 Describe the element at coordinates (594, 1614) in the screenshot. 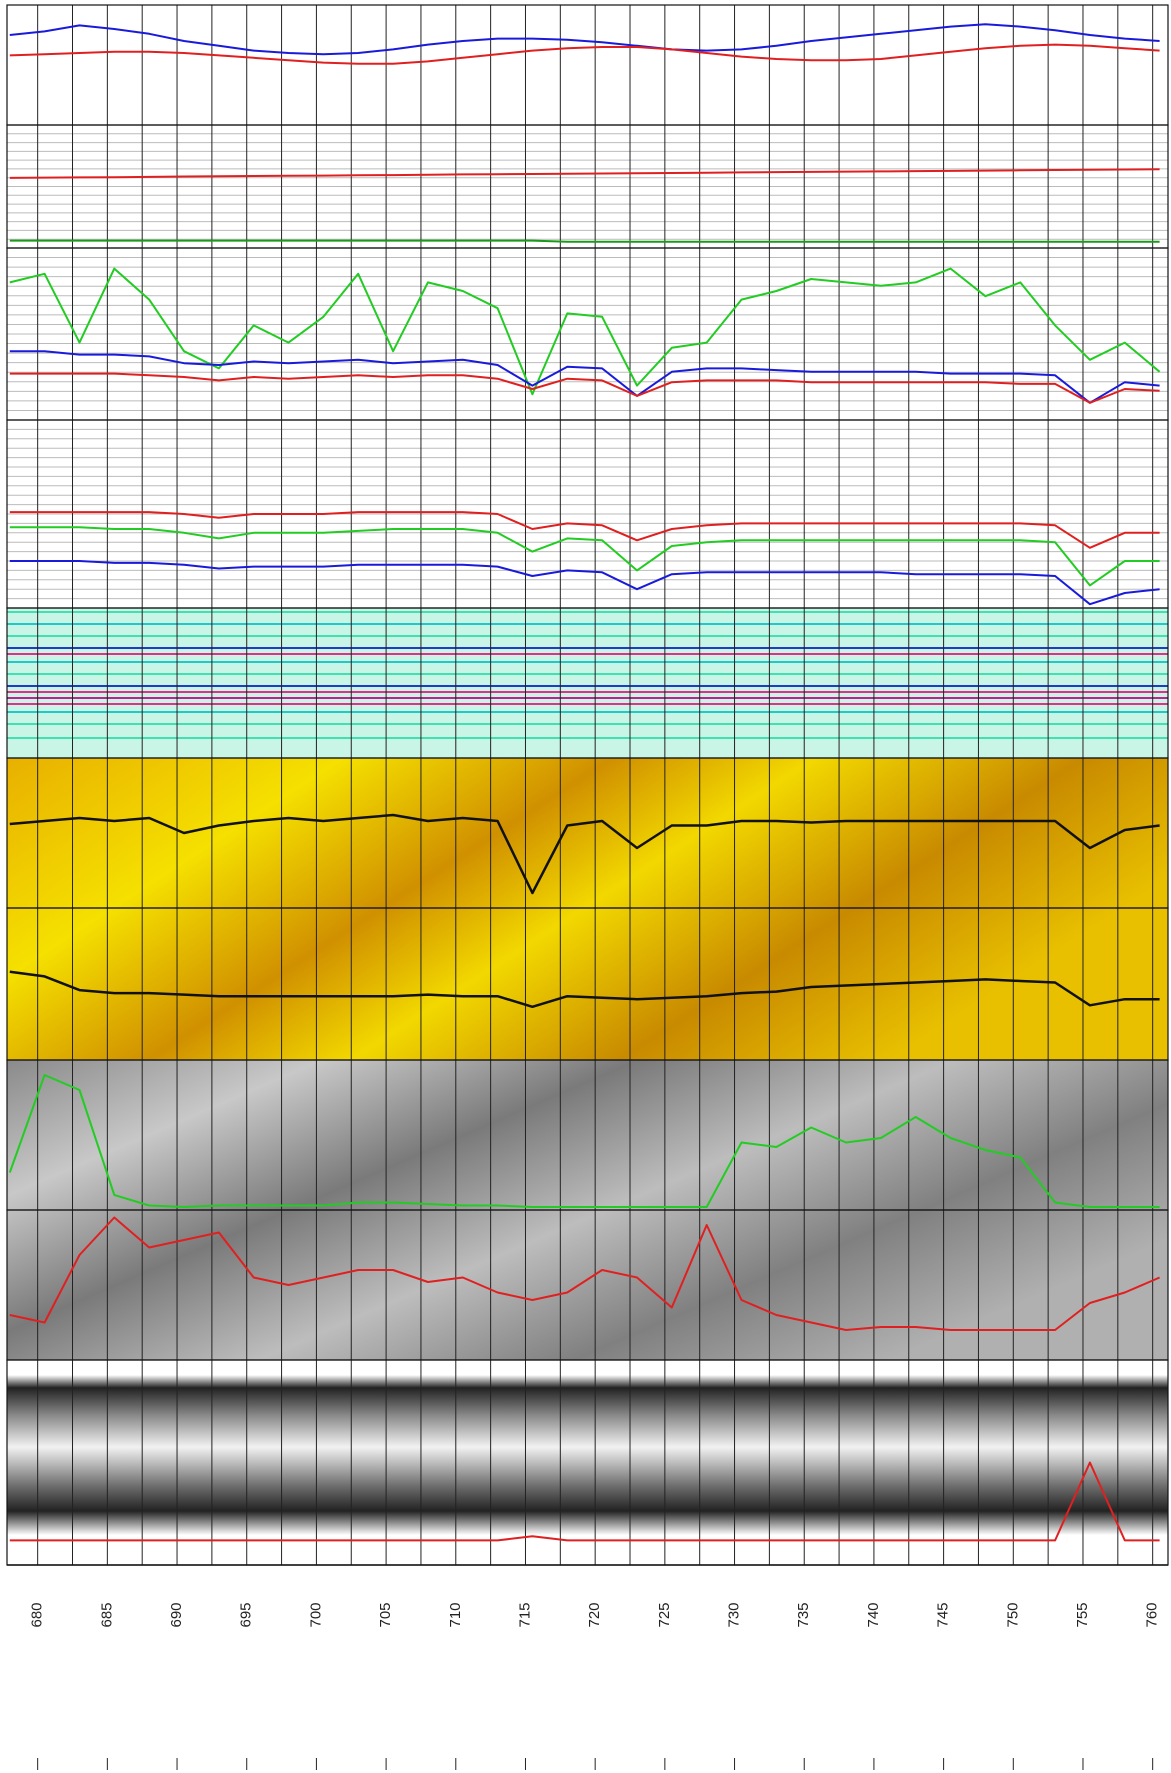

I see `x-tick-label: 720` at that location.